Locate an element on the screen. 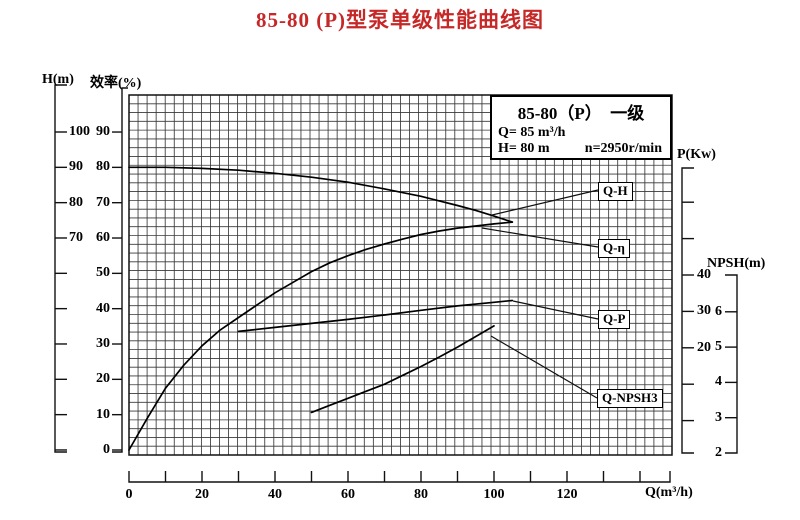  efficiency-axis-tick-label: 10 is located at coordinates (103, 414).